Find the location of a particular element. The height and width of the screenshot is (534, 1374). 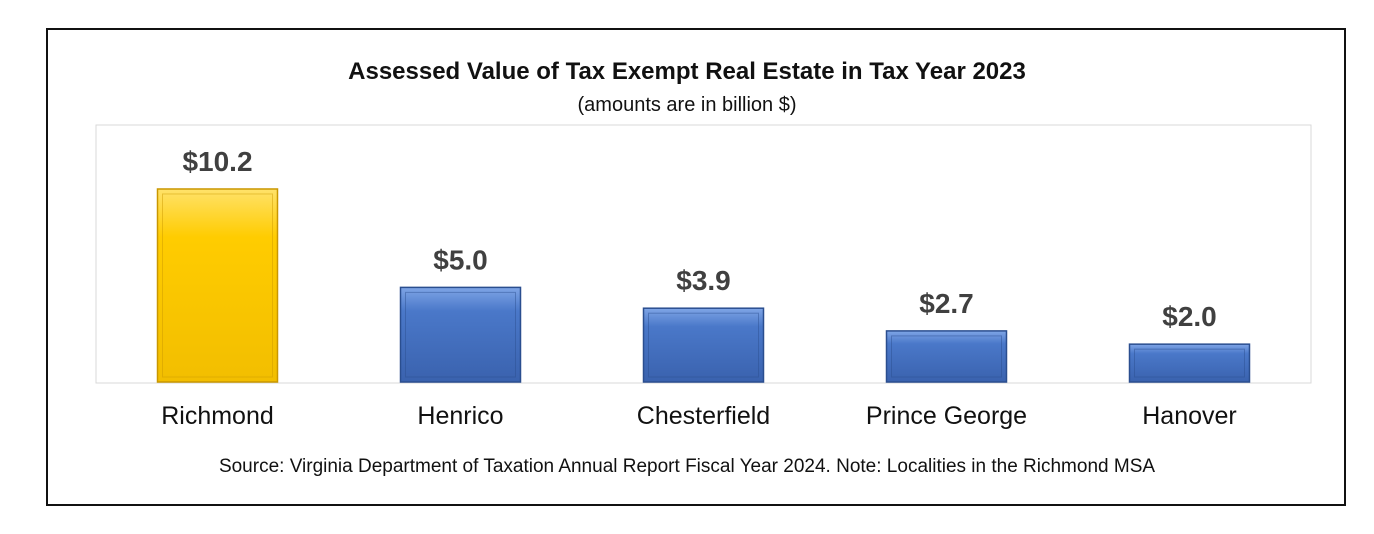

value-label: $2.0 is located at coordinates (1189, 316).